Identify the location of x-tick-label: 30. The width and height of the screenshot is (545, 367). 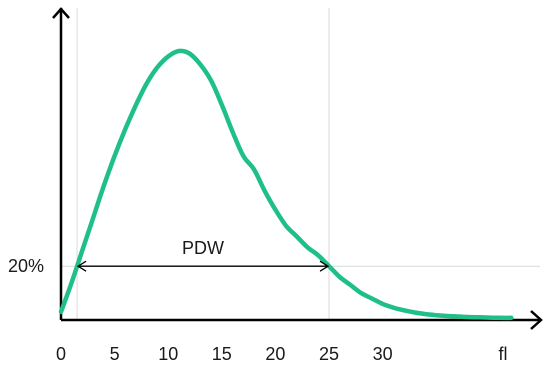
(383, 354).